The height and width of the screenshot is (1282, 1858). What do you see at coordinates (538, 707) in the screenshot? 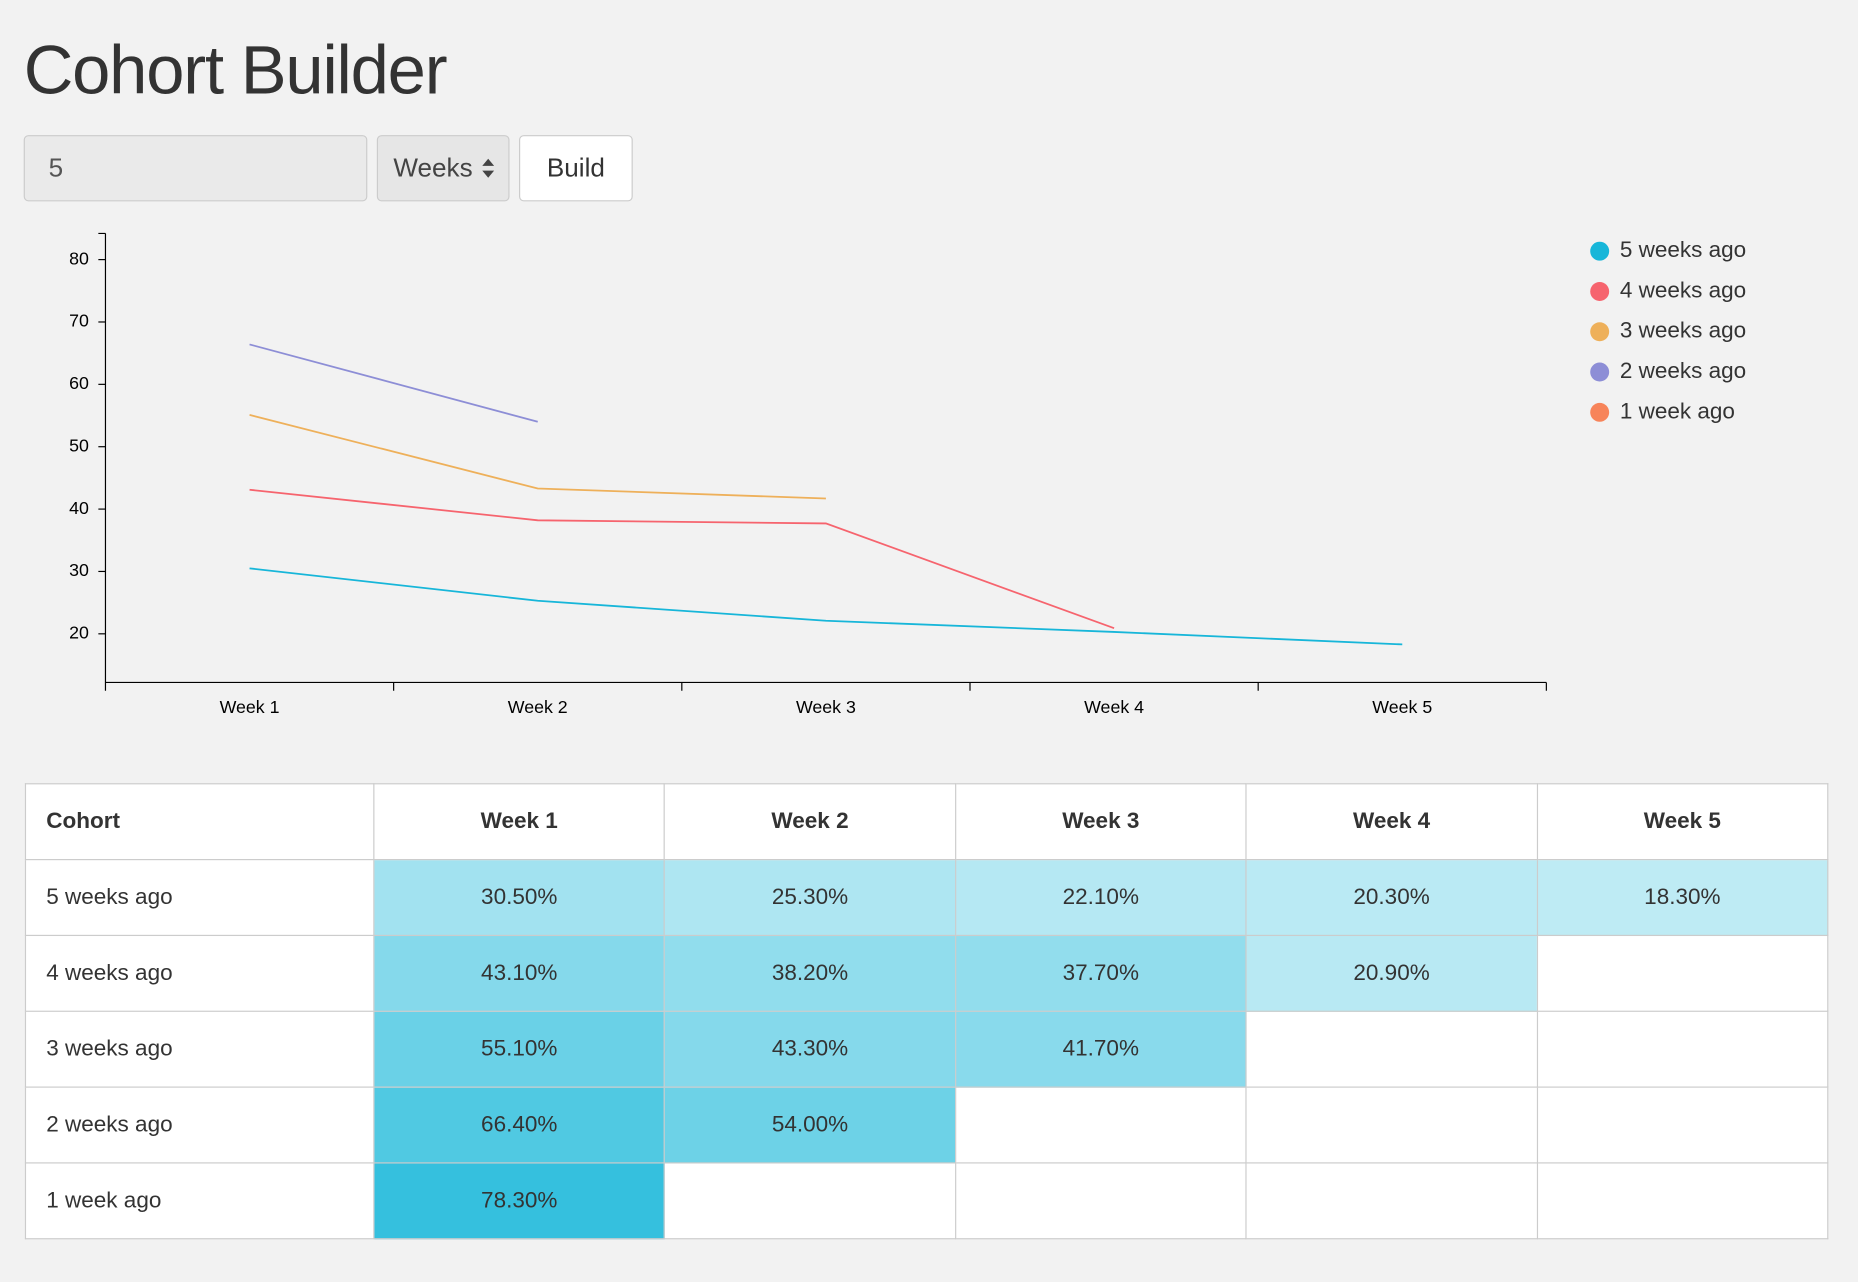
I see `x-tick-label: Week 2` at bounding box center [538, 707].